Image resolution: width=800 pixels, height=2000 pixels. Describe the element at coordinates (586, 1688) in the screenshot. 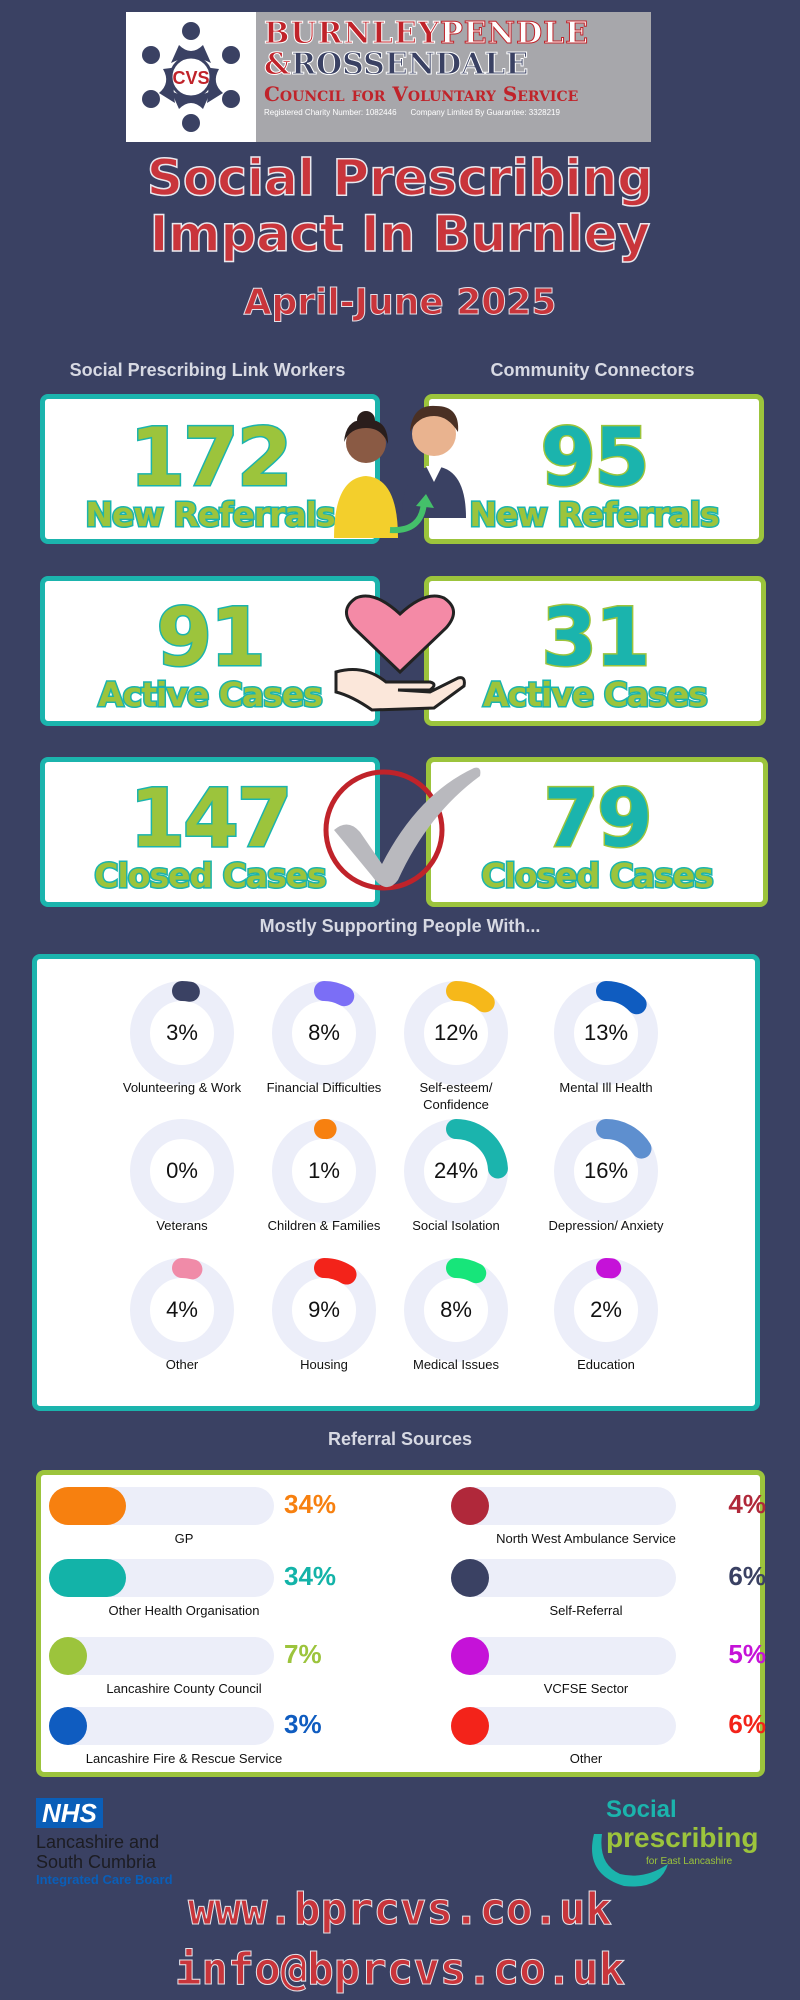

I see `bar-label: VCFSE Sector` at that location.